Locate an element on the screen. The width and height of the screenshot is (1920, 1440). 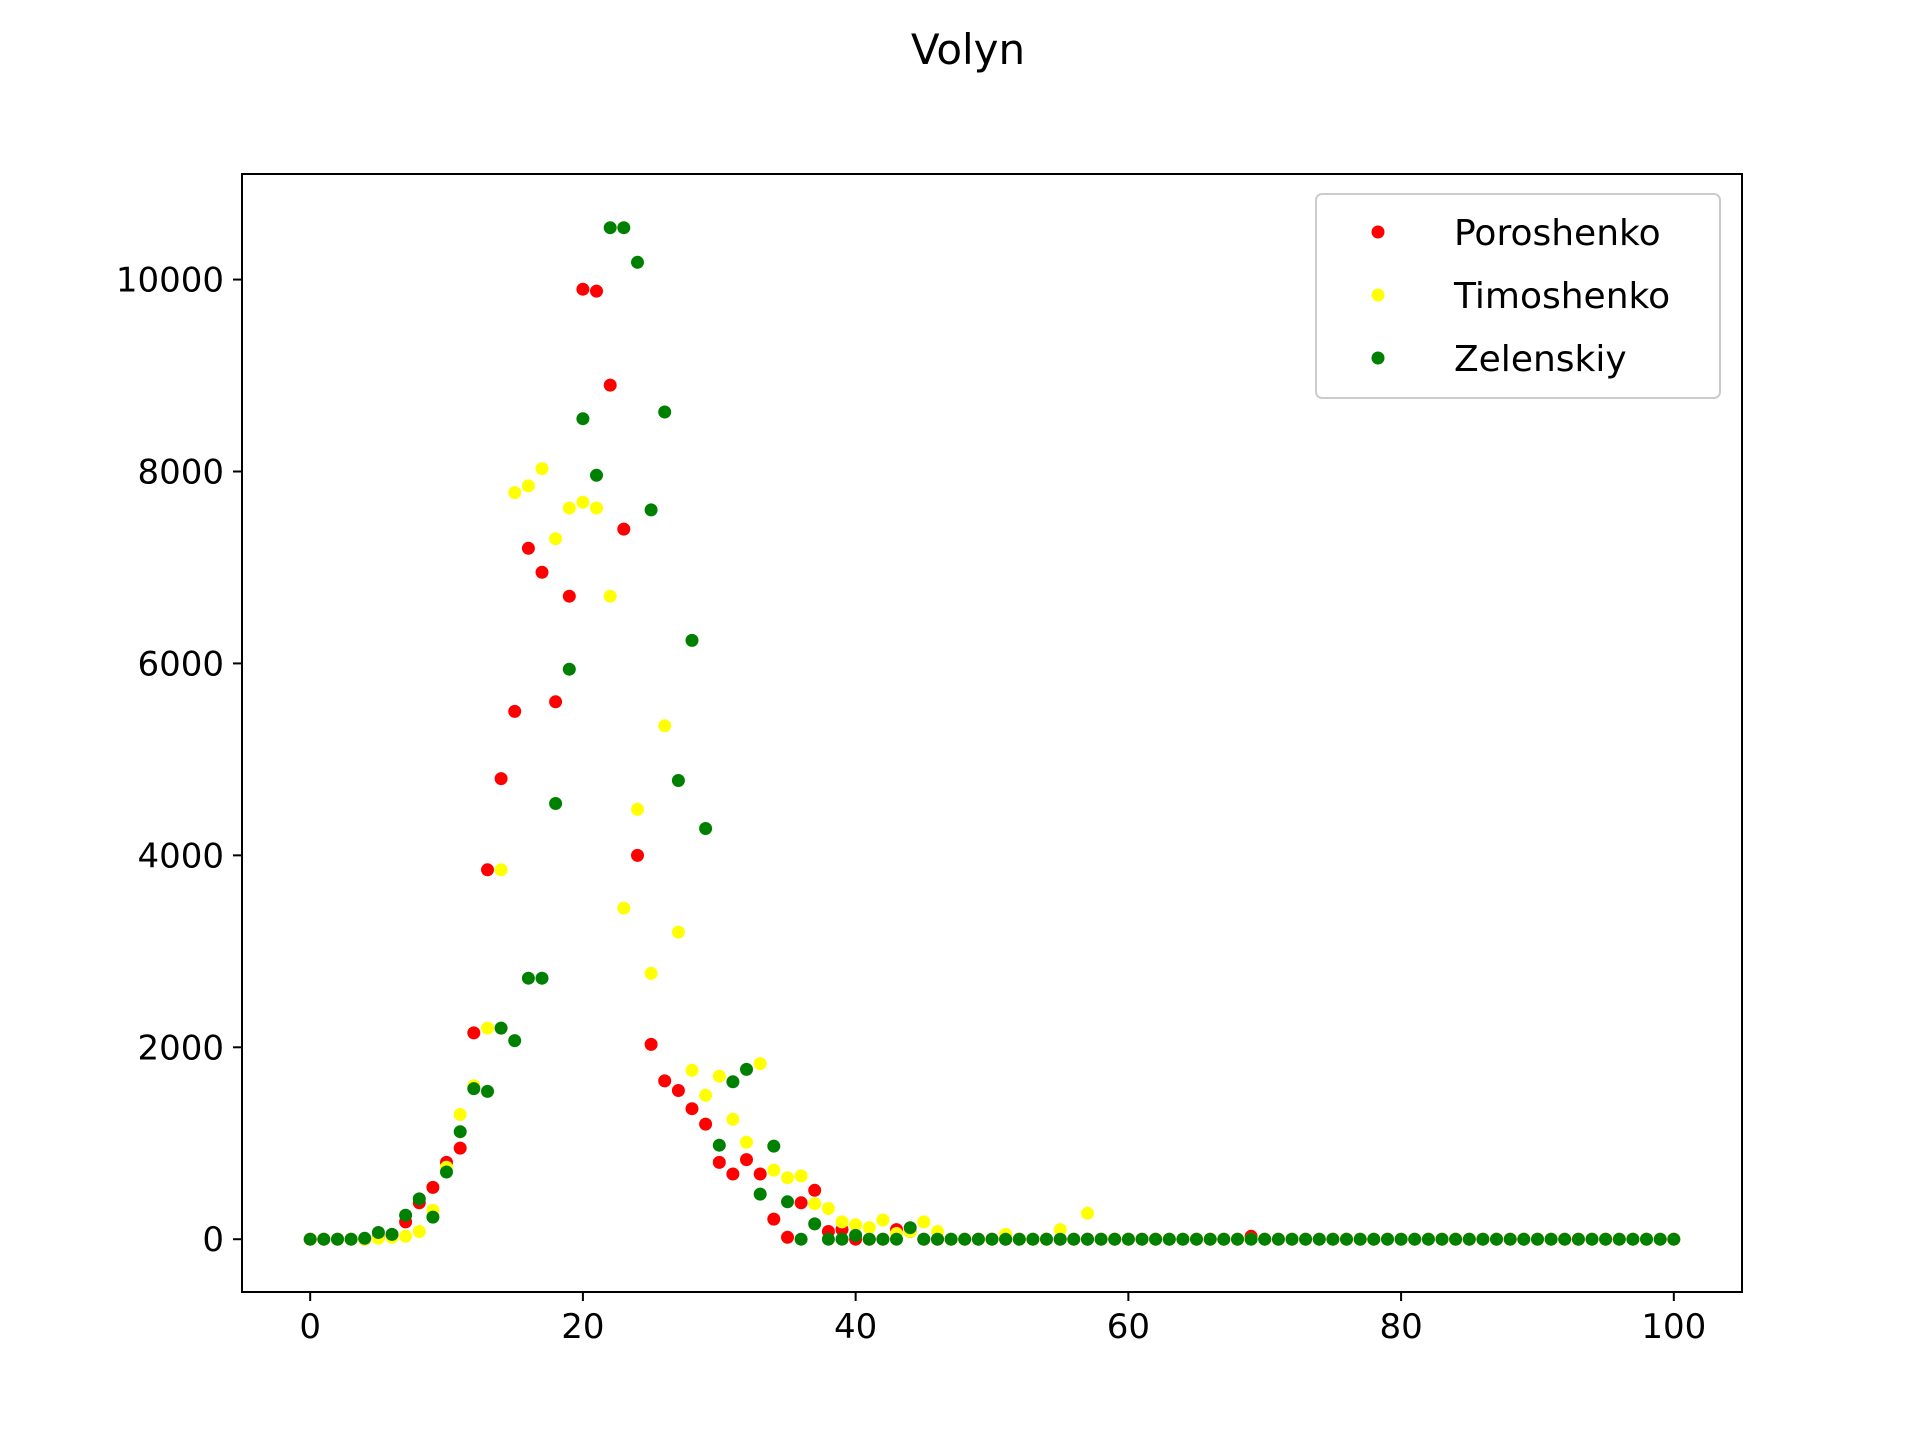
x-axis: 0 20 40 60 80 100 is located at coordinates (1002, 1319).